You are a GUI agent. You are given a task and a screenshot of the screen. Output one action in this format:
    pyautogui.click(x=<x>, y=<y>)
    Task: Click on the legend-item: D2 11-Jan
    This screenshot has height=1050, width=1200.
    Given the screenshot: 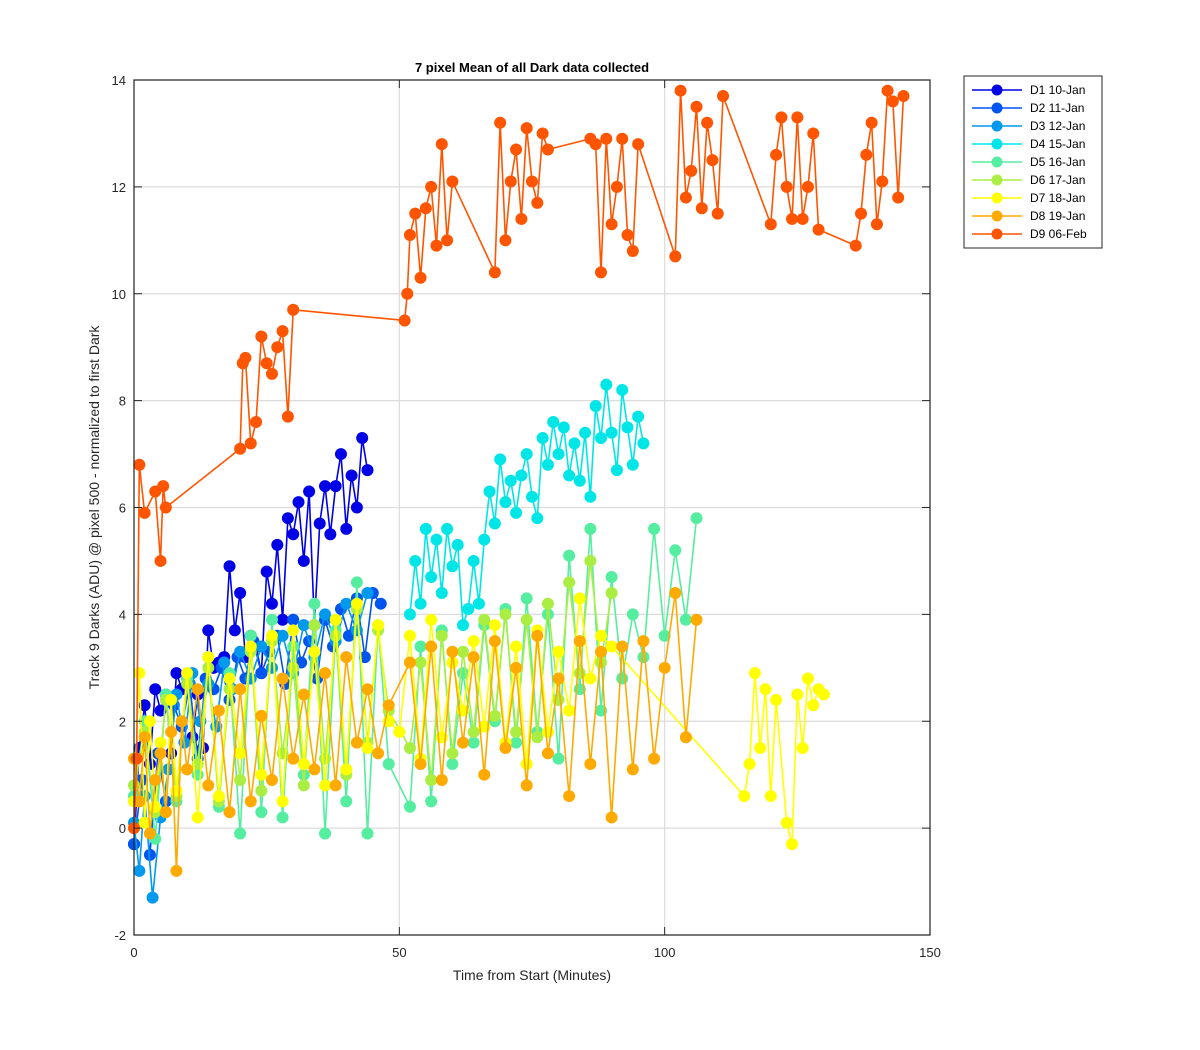 What is the action you would take?
    pyautogui.click(x=1028, y=108)
    